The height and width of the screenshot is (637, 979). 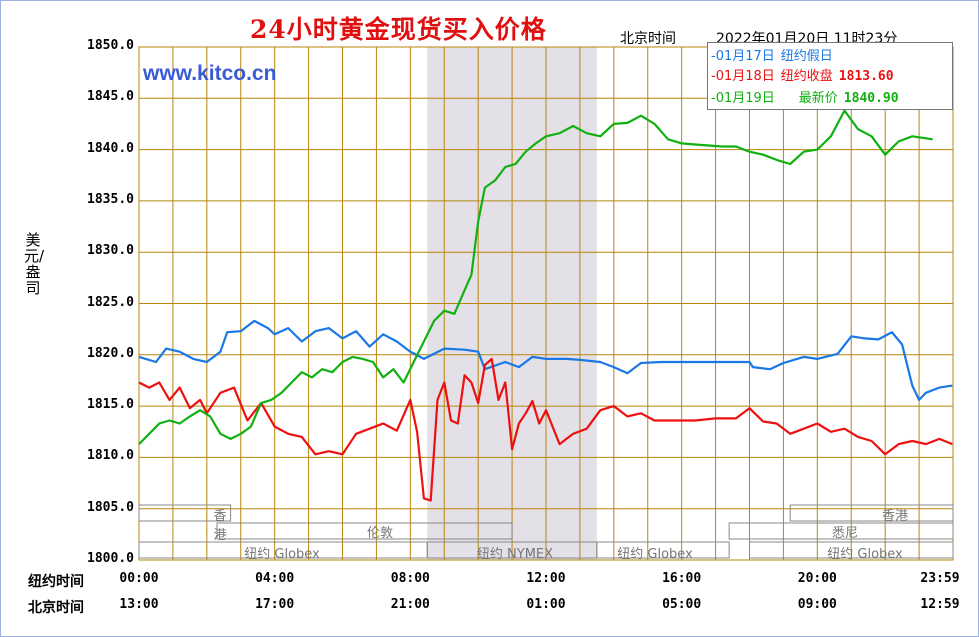 I want to click on x-tick-label: 12:59, so click(x=940, y=604).